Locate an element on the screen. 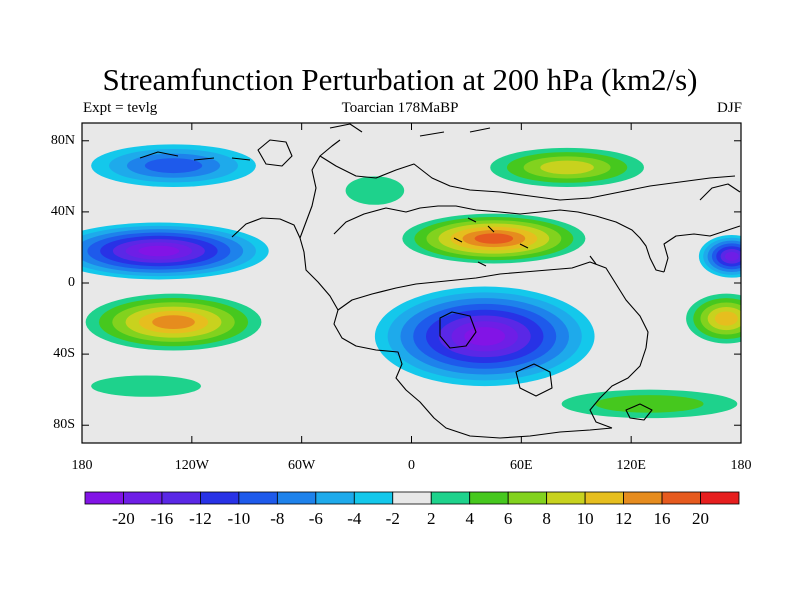  x-tick-label: 120W is located at coordinates (191, 465).